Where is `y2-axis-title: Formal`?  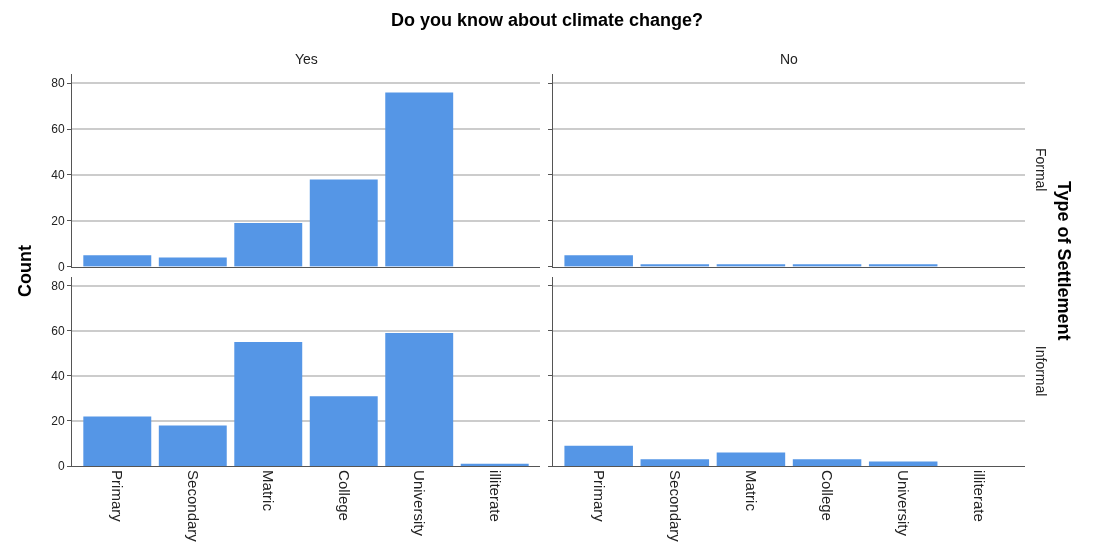
y2-axis-title: Formal is located at coordinates (1040, 169).